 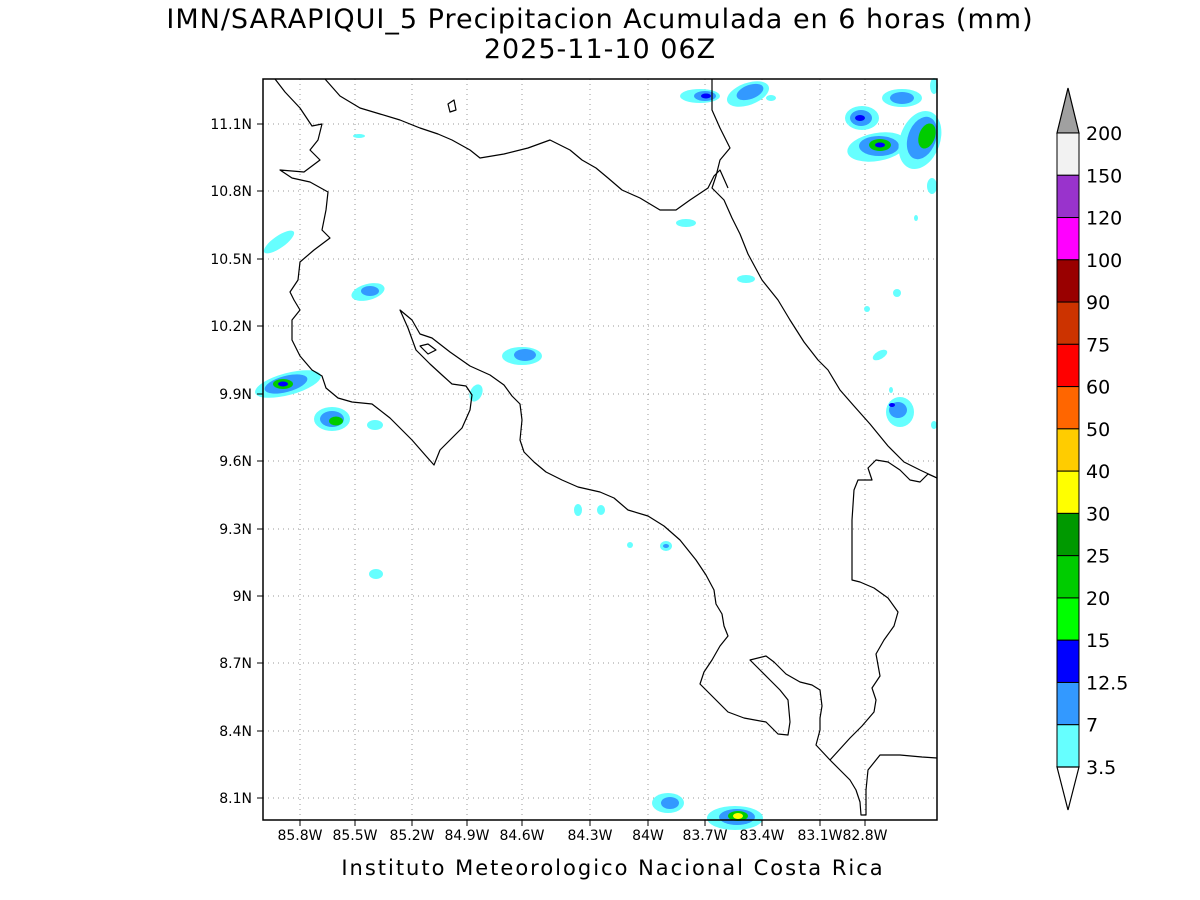 I want to click on lat-tick-label: 8.7N, so click(x=235, y=664).